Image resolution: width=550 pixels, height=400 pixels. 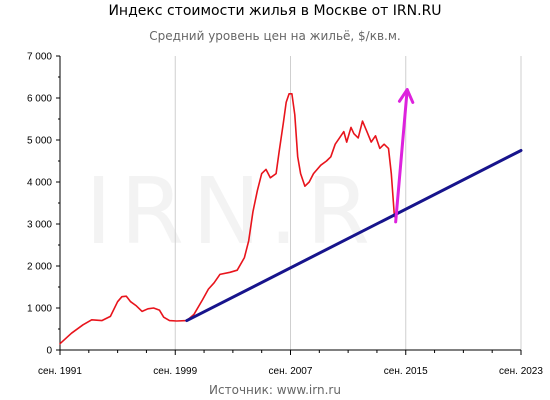 What do you see at coordinates (231, 211) in the screenshot?
I see `watermark: IRN.R` at bounding box center [231, 211].